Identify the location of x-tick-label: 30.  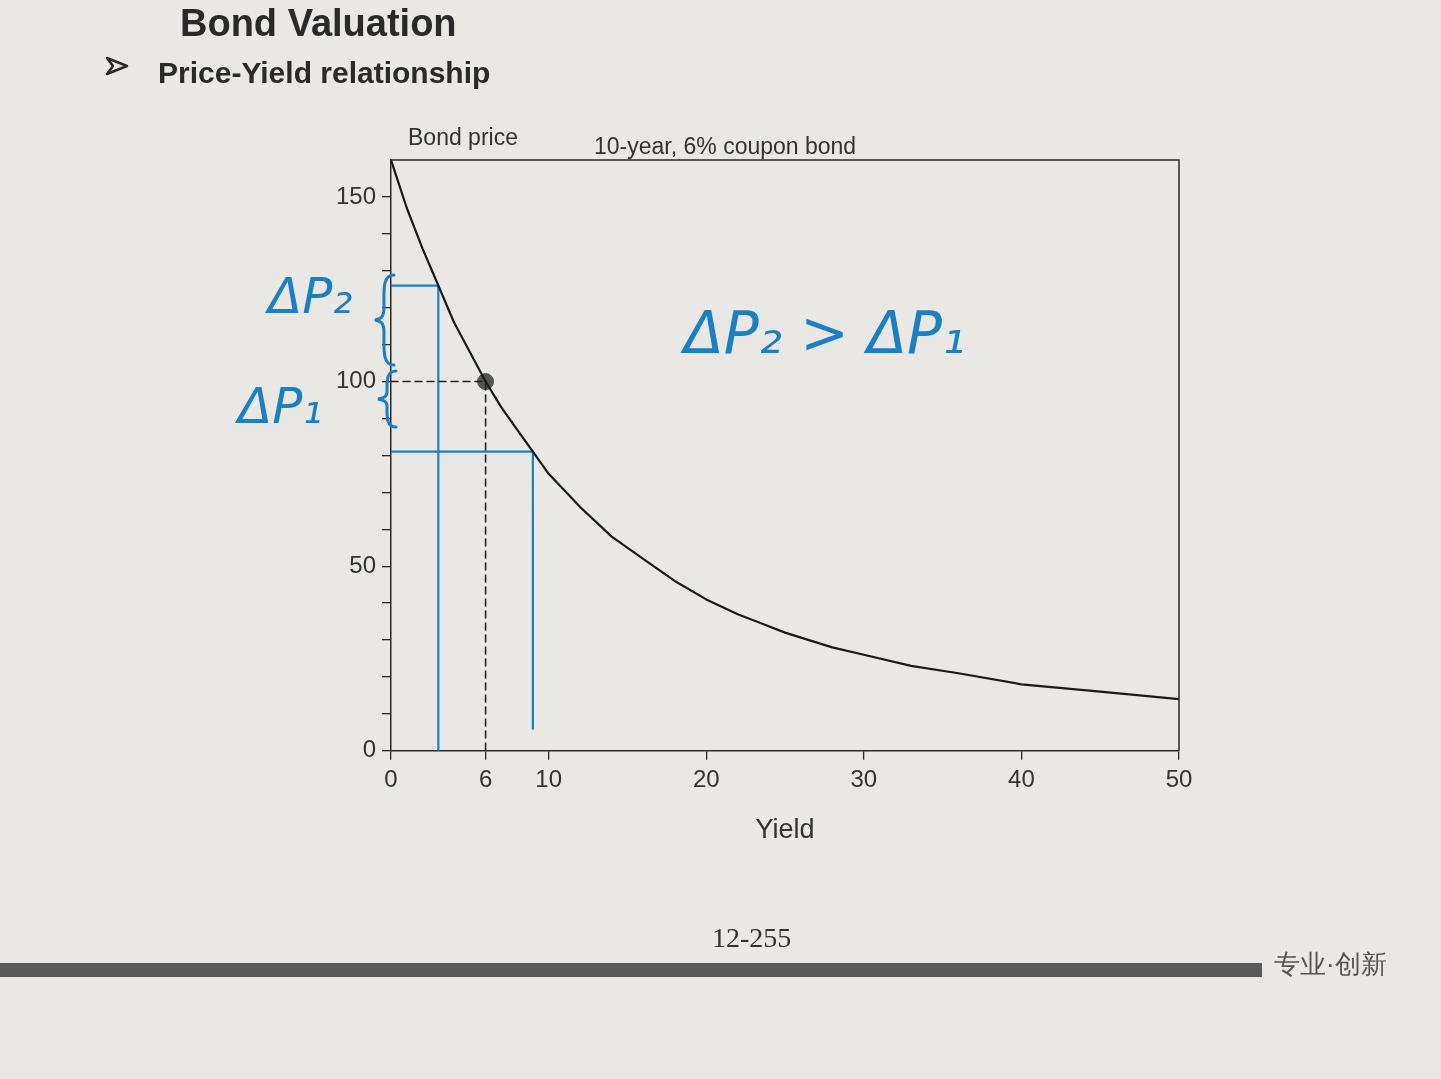
(864, 778).